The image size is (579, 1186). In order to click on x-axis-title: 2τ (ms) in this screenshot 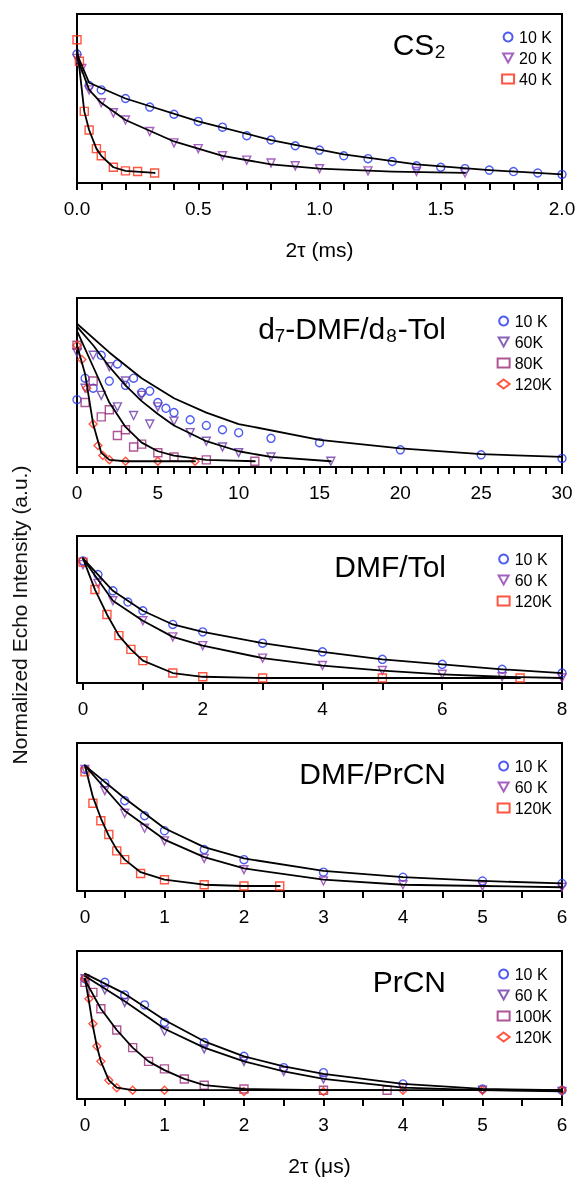, I will do `click(319, 249)`.